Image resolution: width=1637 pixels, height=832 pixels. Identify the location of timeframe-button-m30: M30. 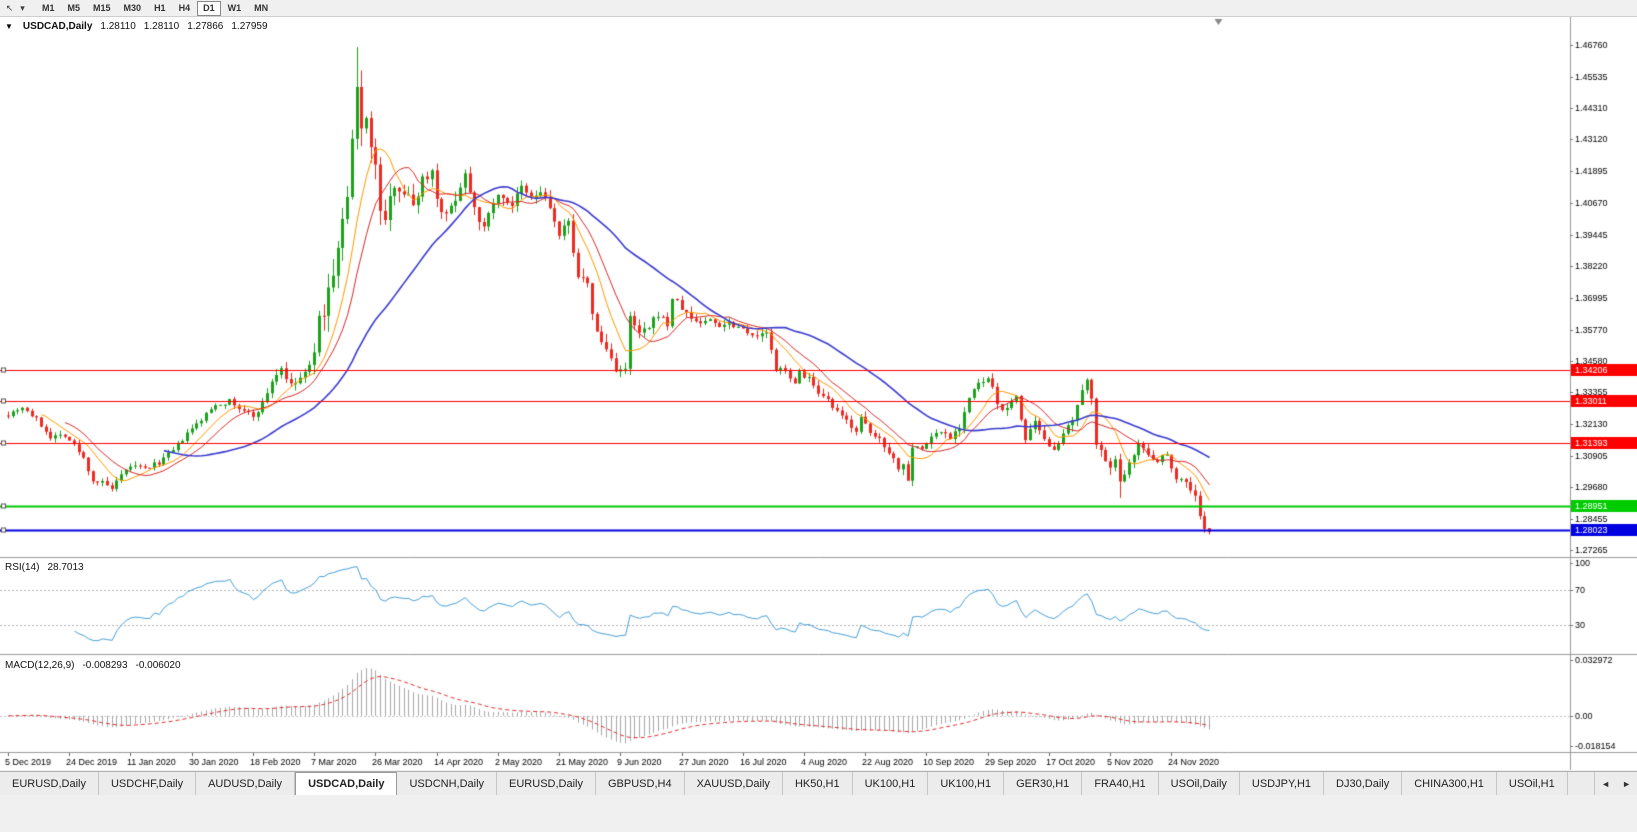
(132, 7).